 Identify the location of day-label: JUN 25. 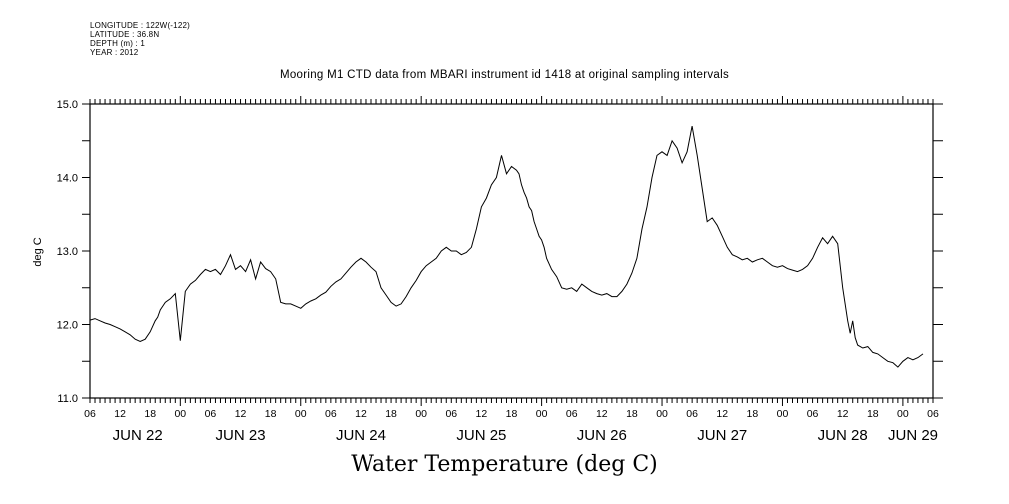
(481, 435).